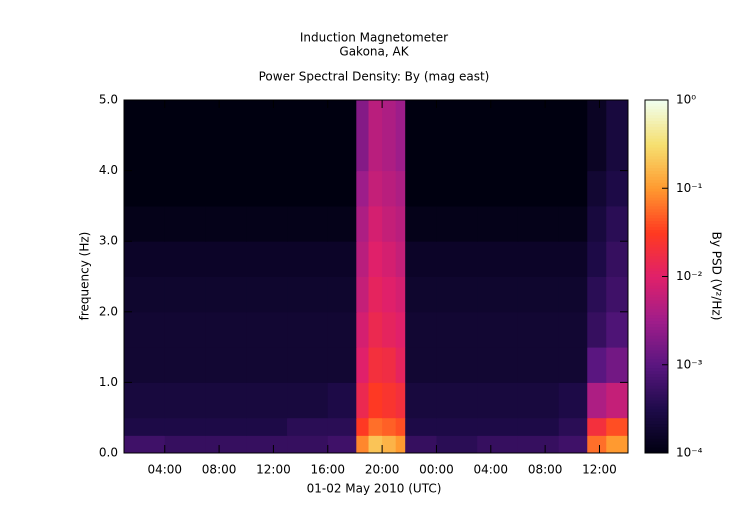  Describe the element at coordinates (108, 311) in the screenshot. I see `y-tick-label: 2.0` at that location.